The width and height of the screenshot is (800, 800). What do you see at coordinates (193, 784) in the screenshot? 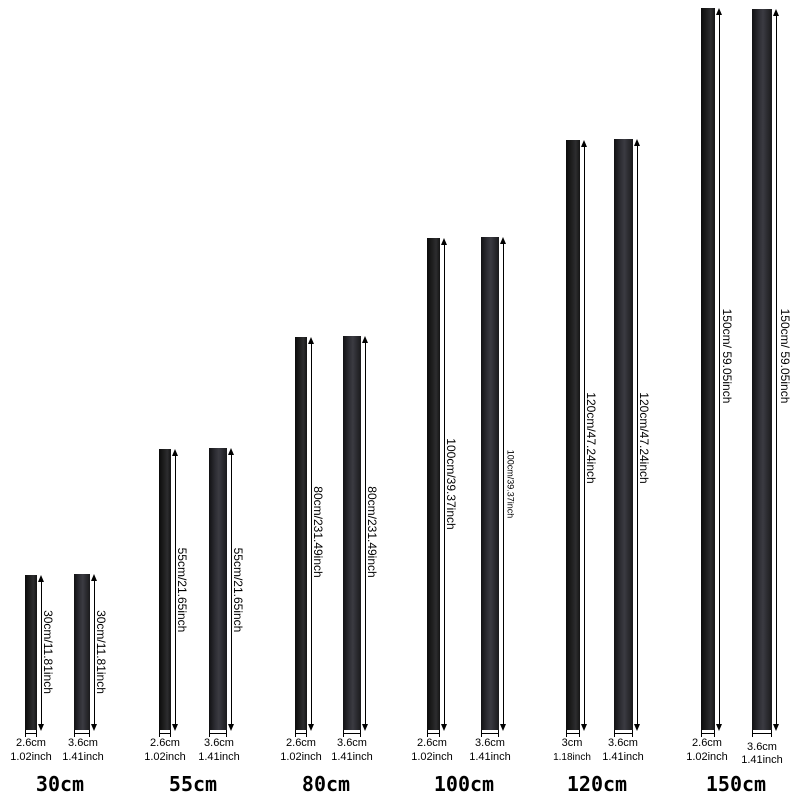
I see `size-title: 55cm` at bounding box center [193, 784].